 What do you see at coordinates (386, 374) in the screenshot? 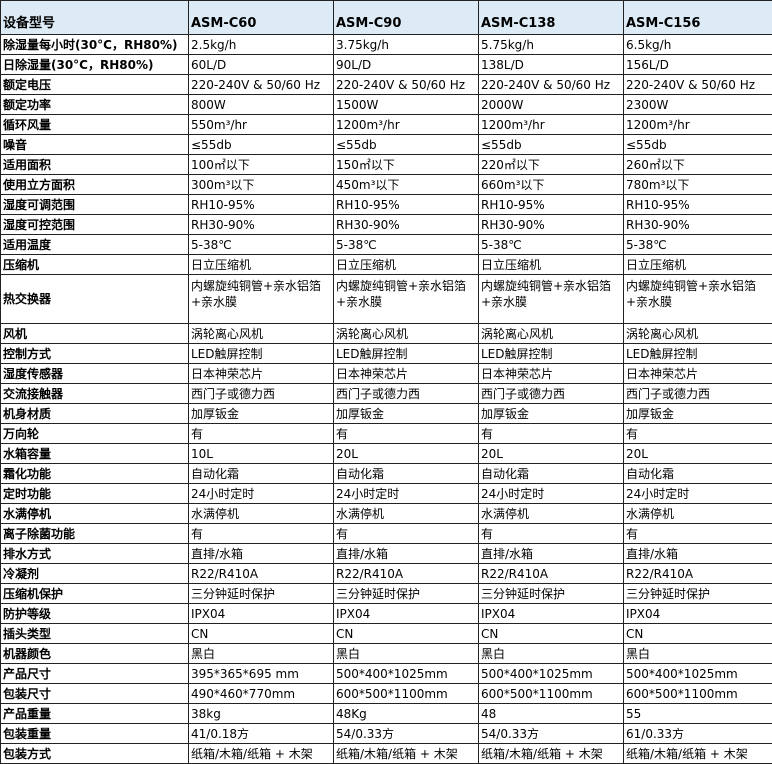
I see `table-row: 湿度传感器日本神荣芯片日本神荣芯片日本神荣芯片日本神荣芯片` at bounding box center [386, 374].